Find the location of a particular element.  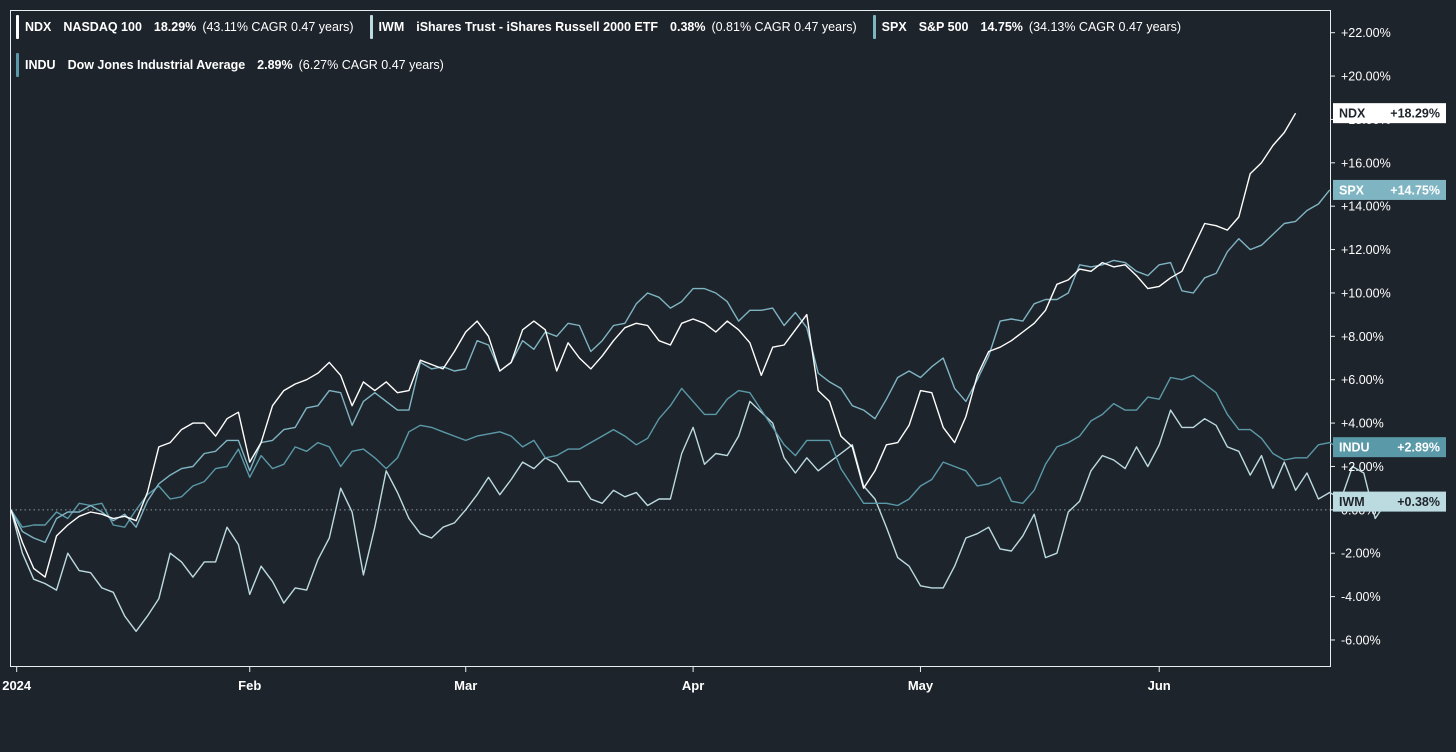

y-tick-label: -2.00% is located at coordinates (1361, 554).